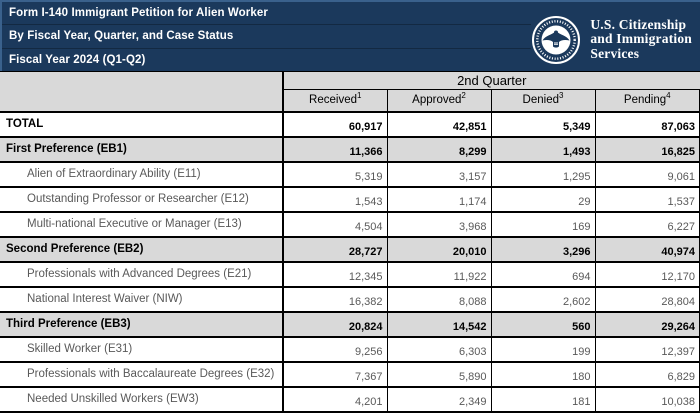  What do you see at coordinates (668, 96) in the screenshot?
I see `footnote-marker-4: 4` at bounding box center [668, 96].